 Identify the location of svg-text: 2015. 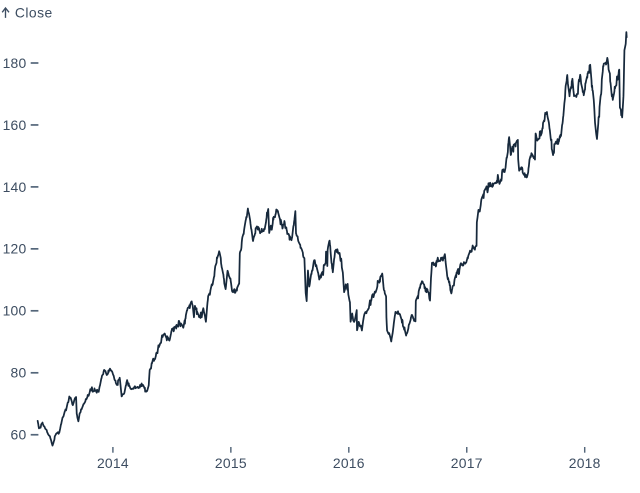
(231, 463).